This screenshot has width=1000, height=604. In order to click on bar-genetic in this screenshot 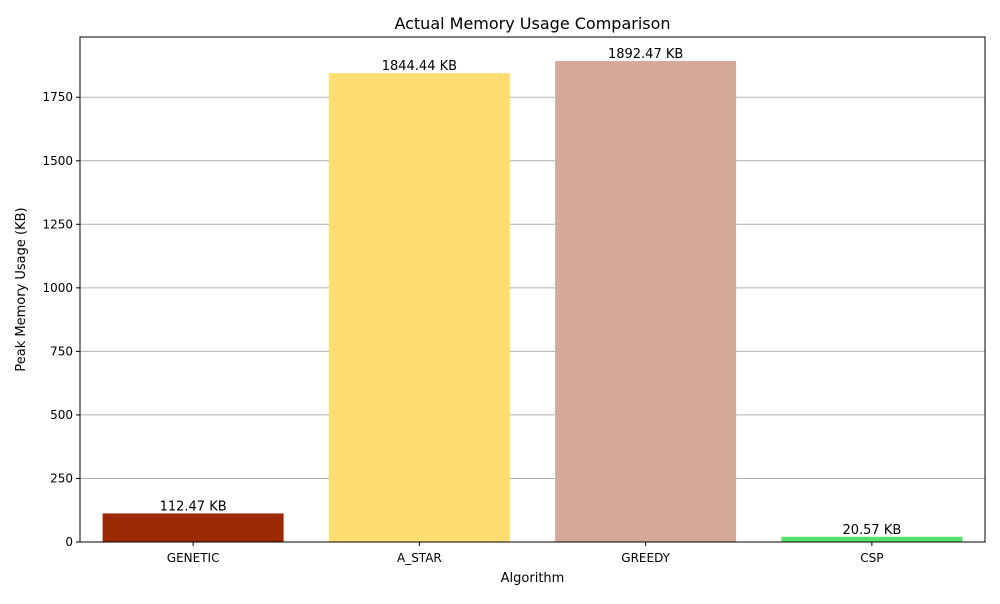, I will do `click(193, 527)`.